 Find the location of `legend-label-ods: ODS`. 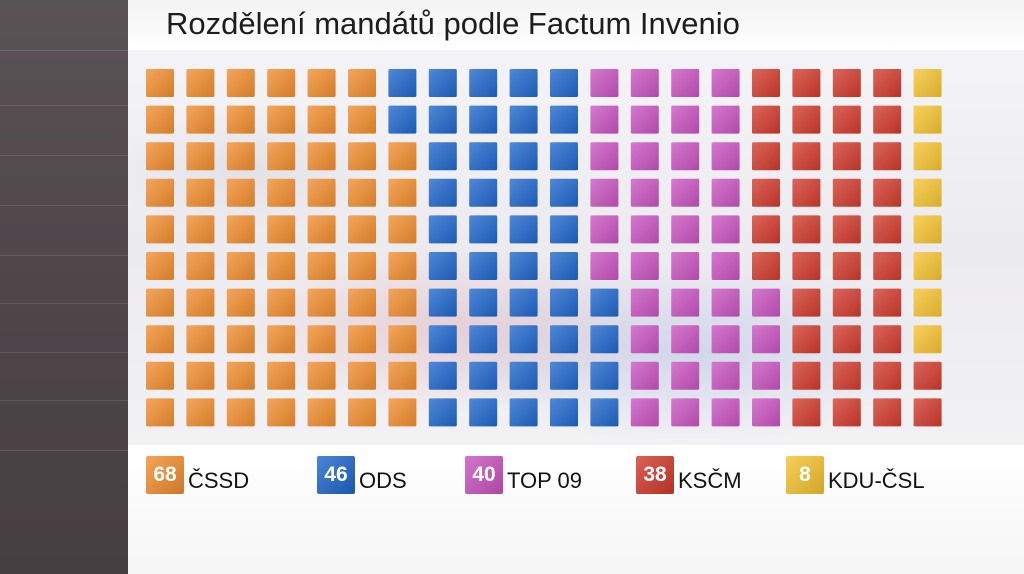

legend-label-ods: ODS is located at coordinates (383, 480).